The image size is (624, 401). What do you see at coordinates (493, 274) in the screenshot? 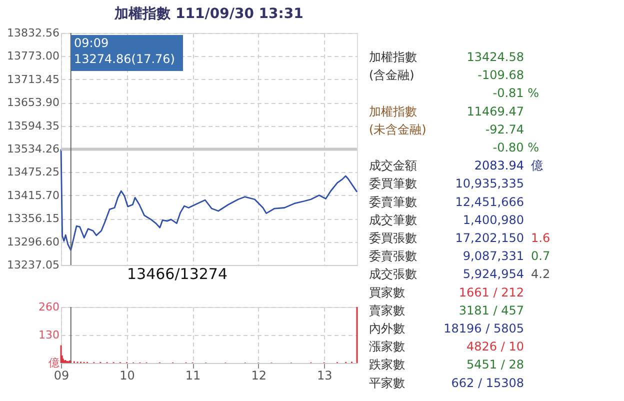
I see `text: 5,924,954` at bounding box center [493, 274].